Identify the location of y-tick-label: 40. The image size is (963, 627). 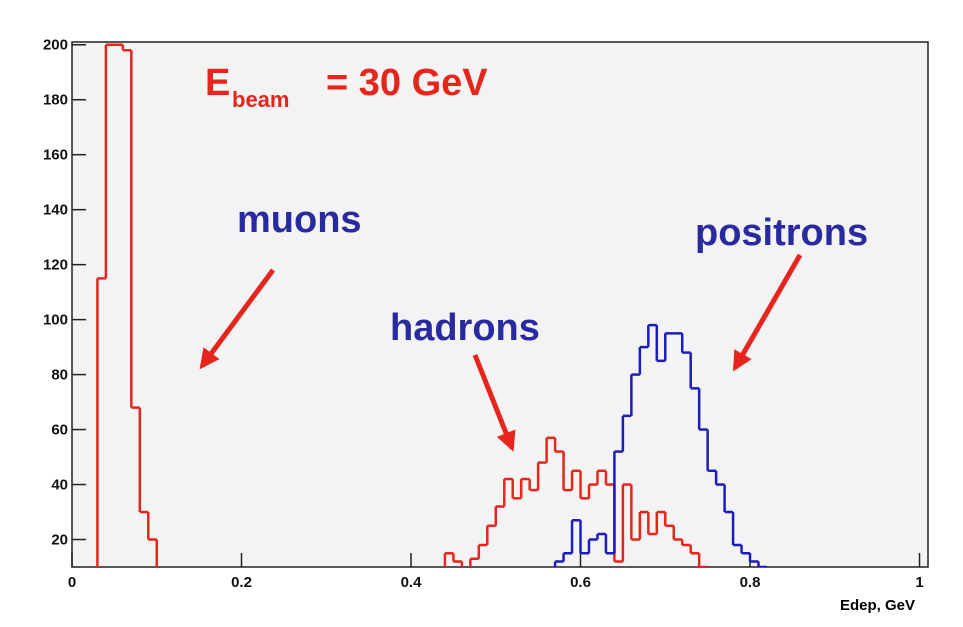
(59, 485).